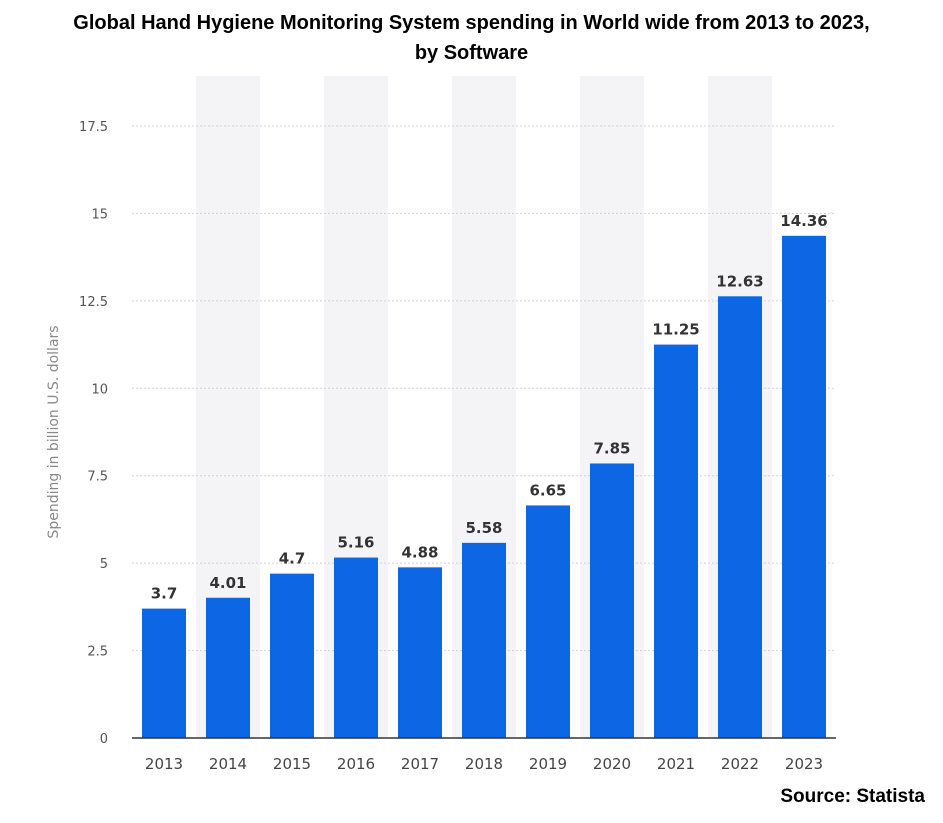  I want to click on y-axis-ticks: 0 2.5 5 7.5 10 12.5 15 17.5, so click(93, 433).